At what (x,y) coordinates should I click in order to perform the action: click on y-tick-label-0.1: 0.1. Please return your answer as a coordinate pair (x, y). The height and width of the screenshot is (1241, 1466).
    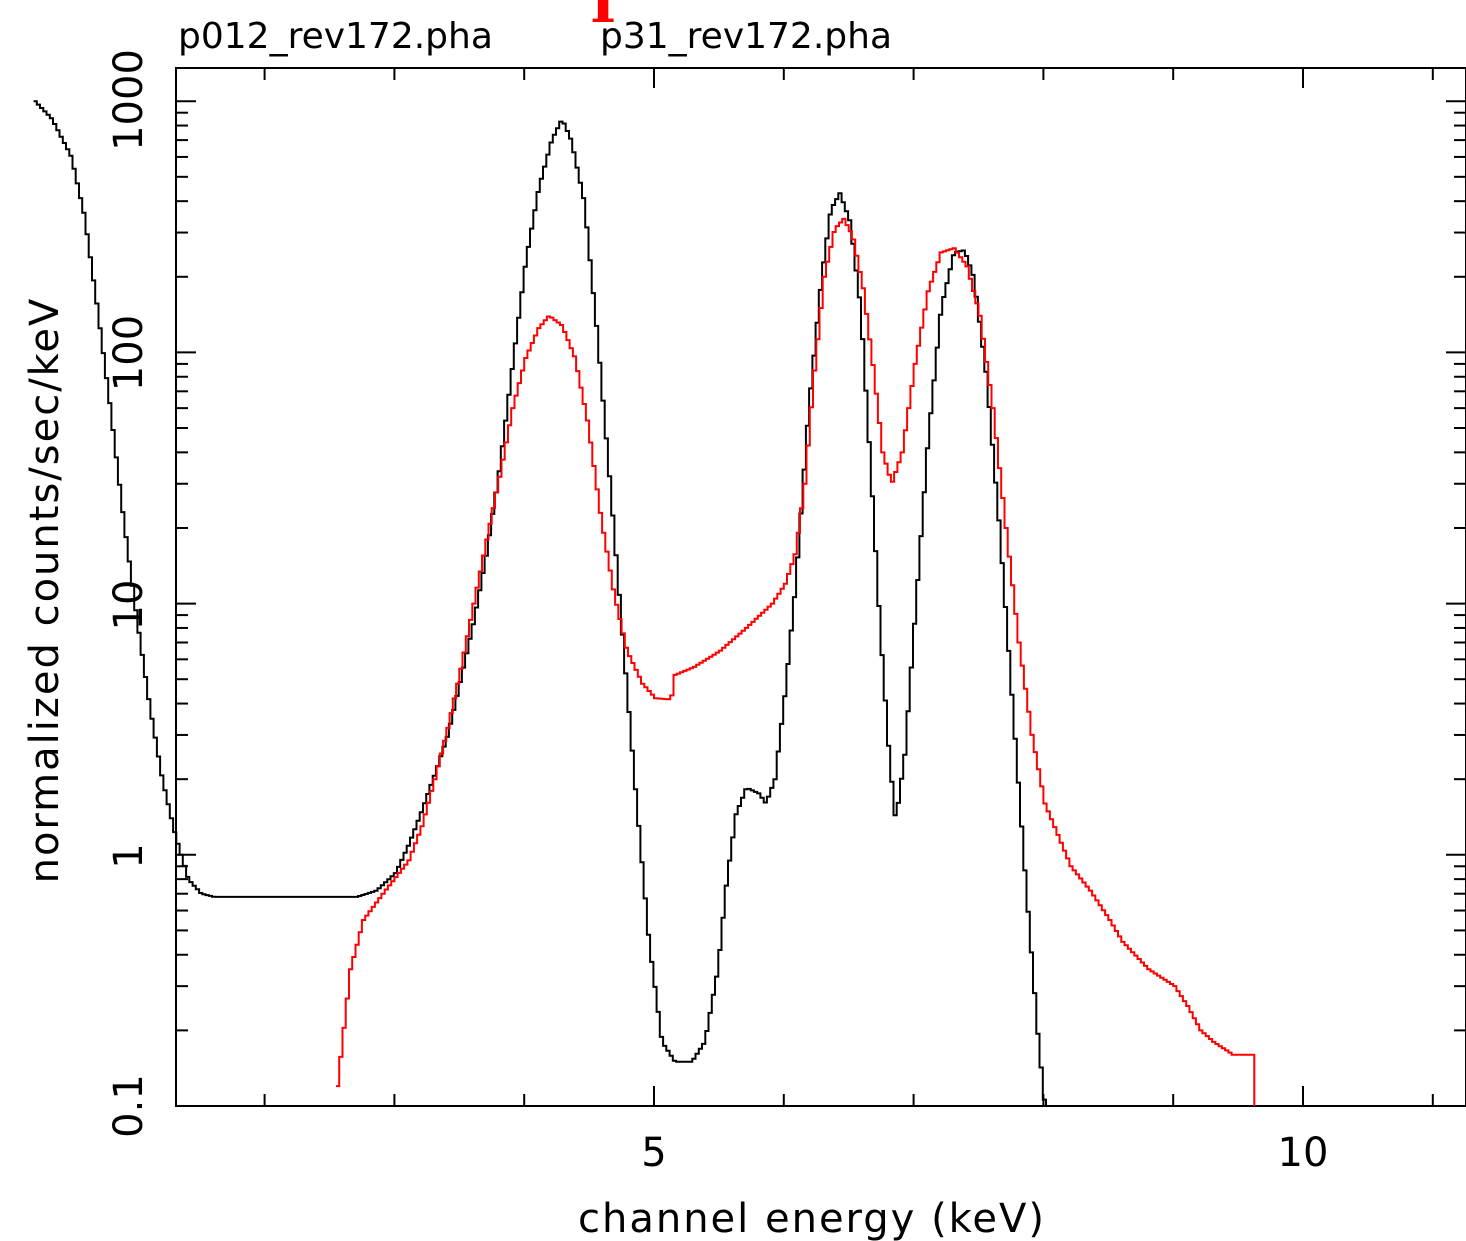
    Looking at the image, I should click on (129, 1106).